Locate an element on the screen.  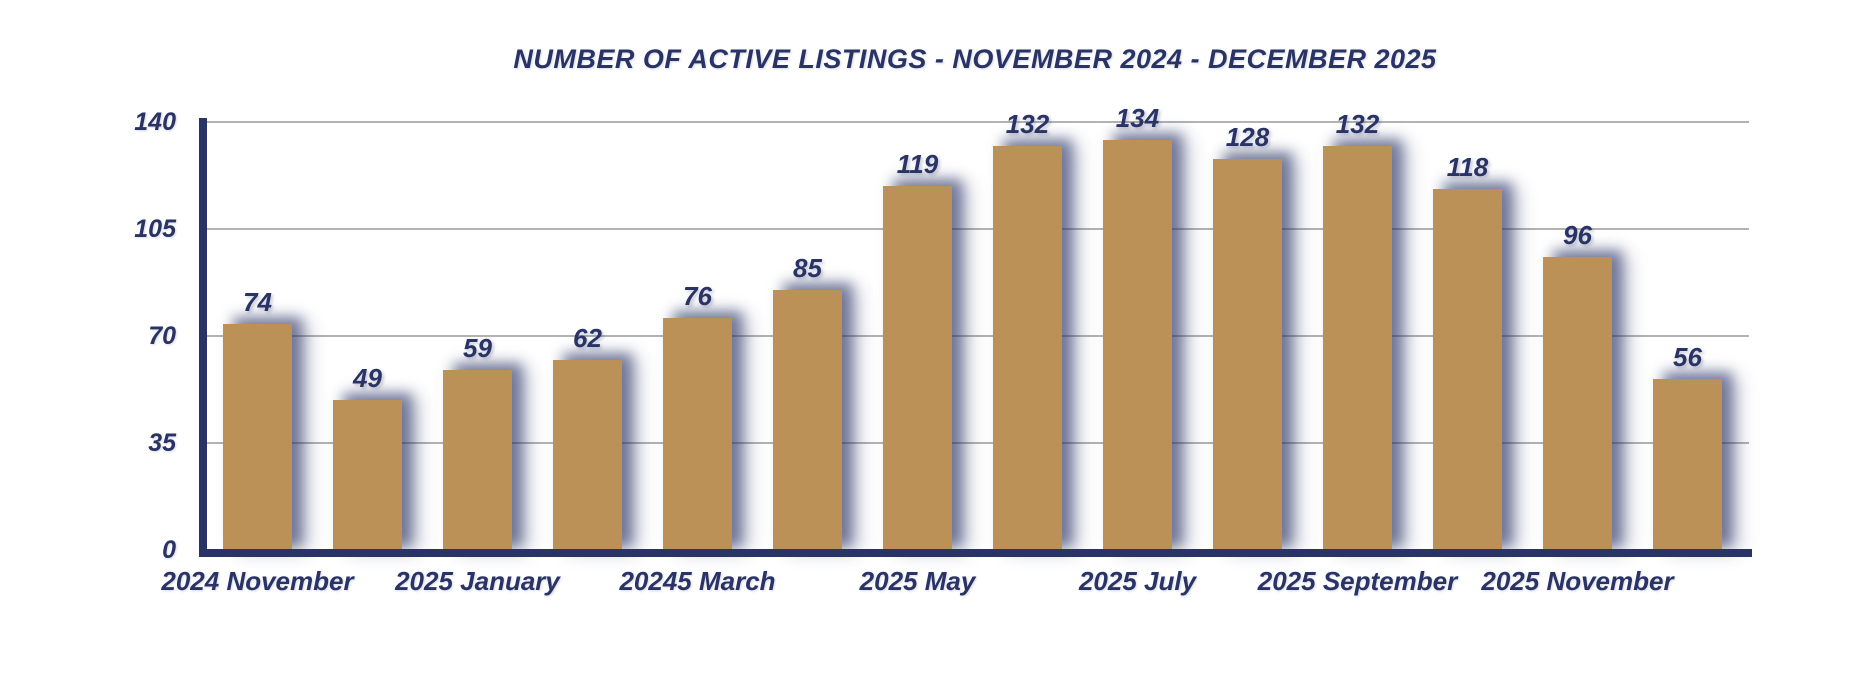
x-axis-tick-label: 2025 November is located at coordinates (1577, 581).